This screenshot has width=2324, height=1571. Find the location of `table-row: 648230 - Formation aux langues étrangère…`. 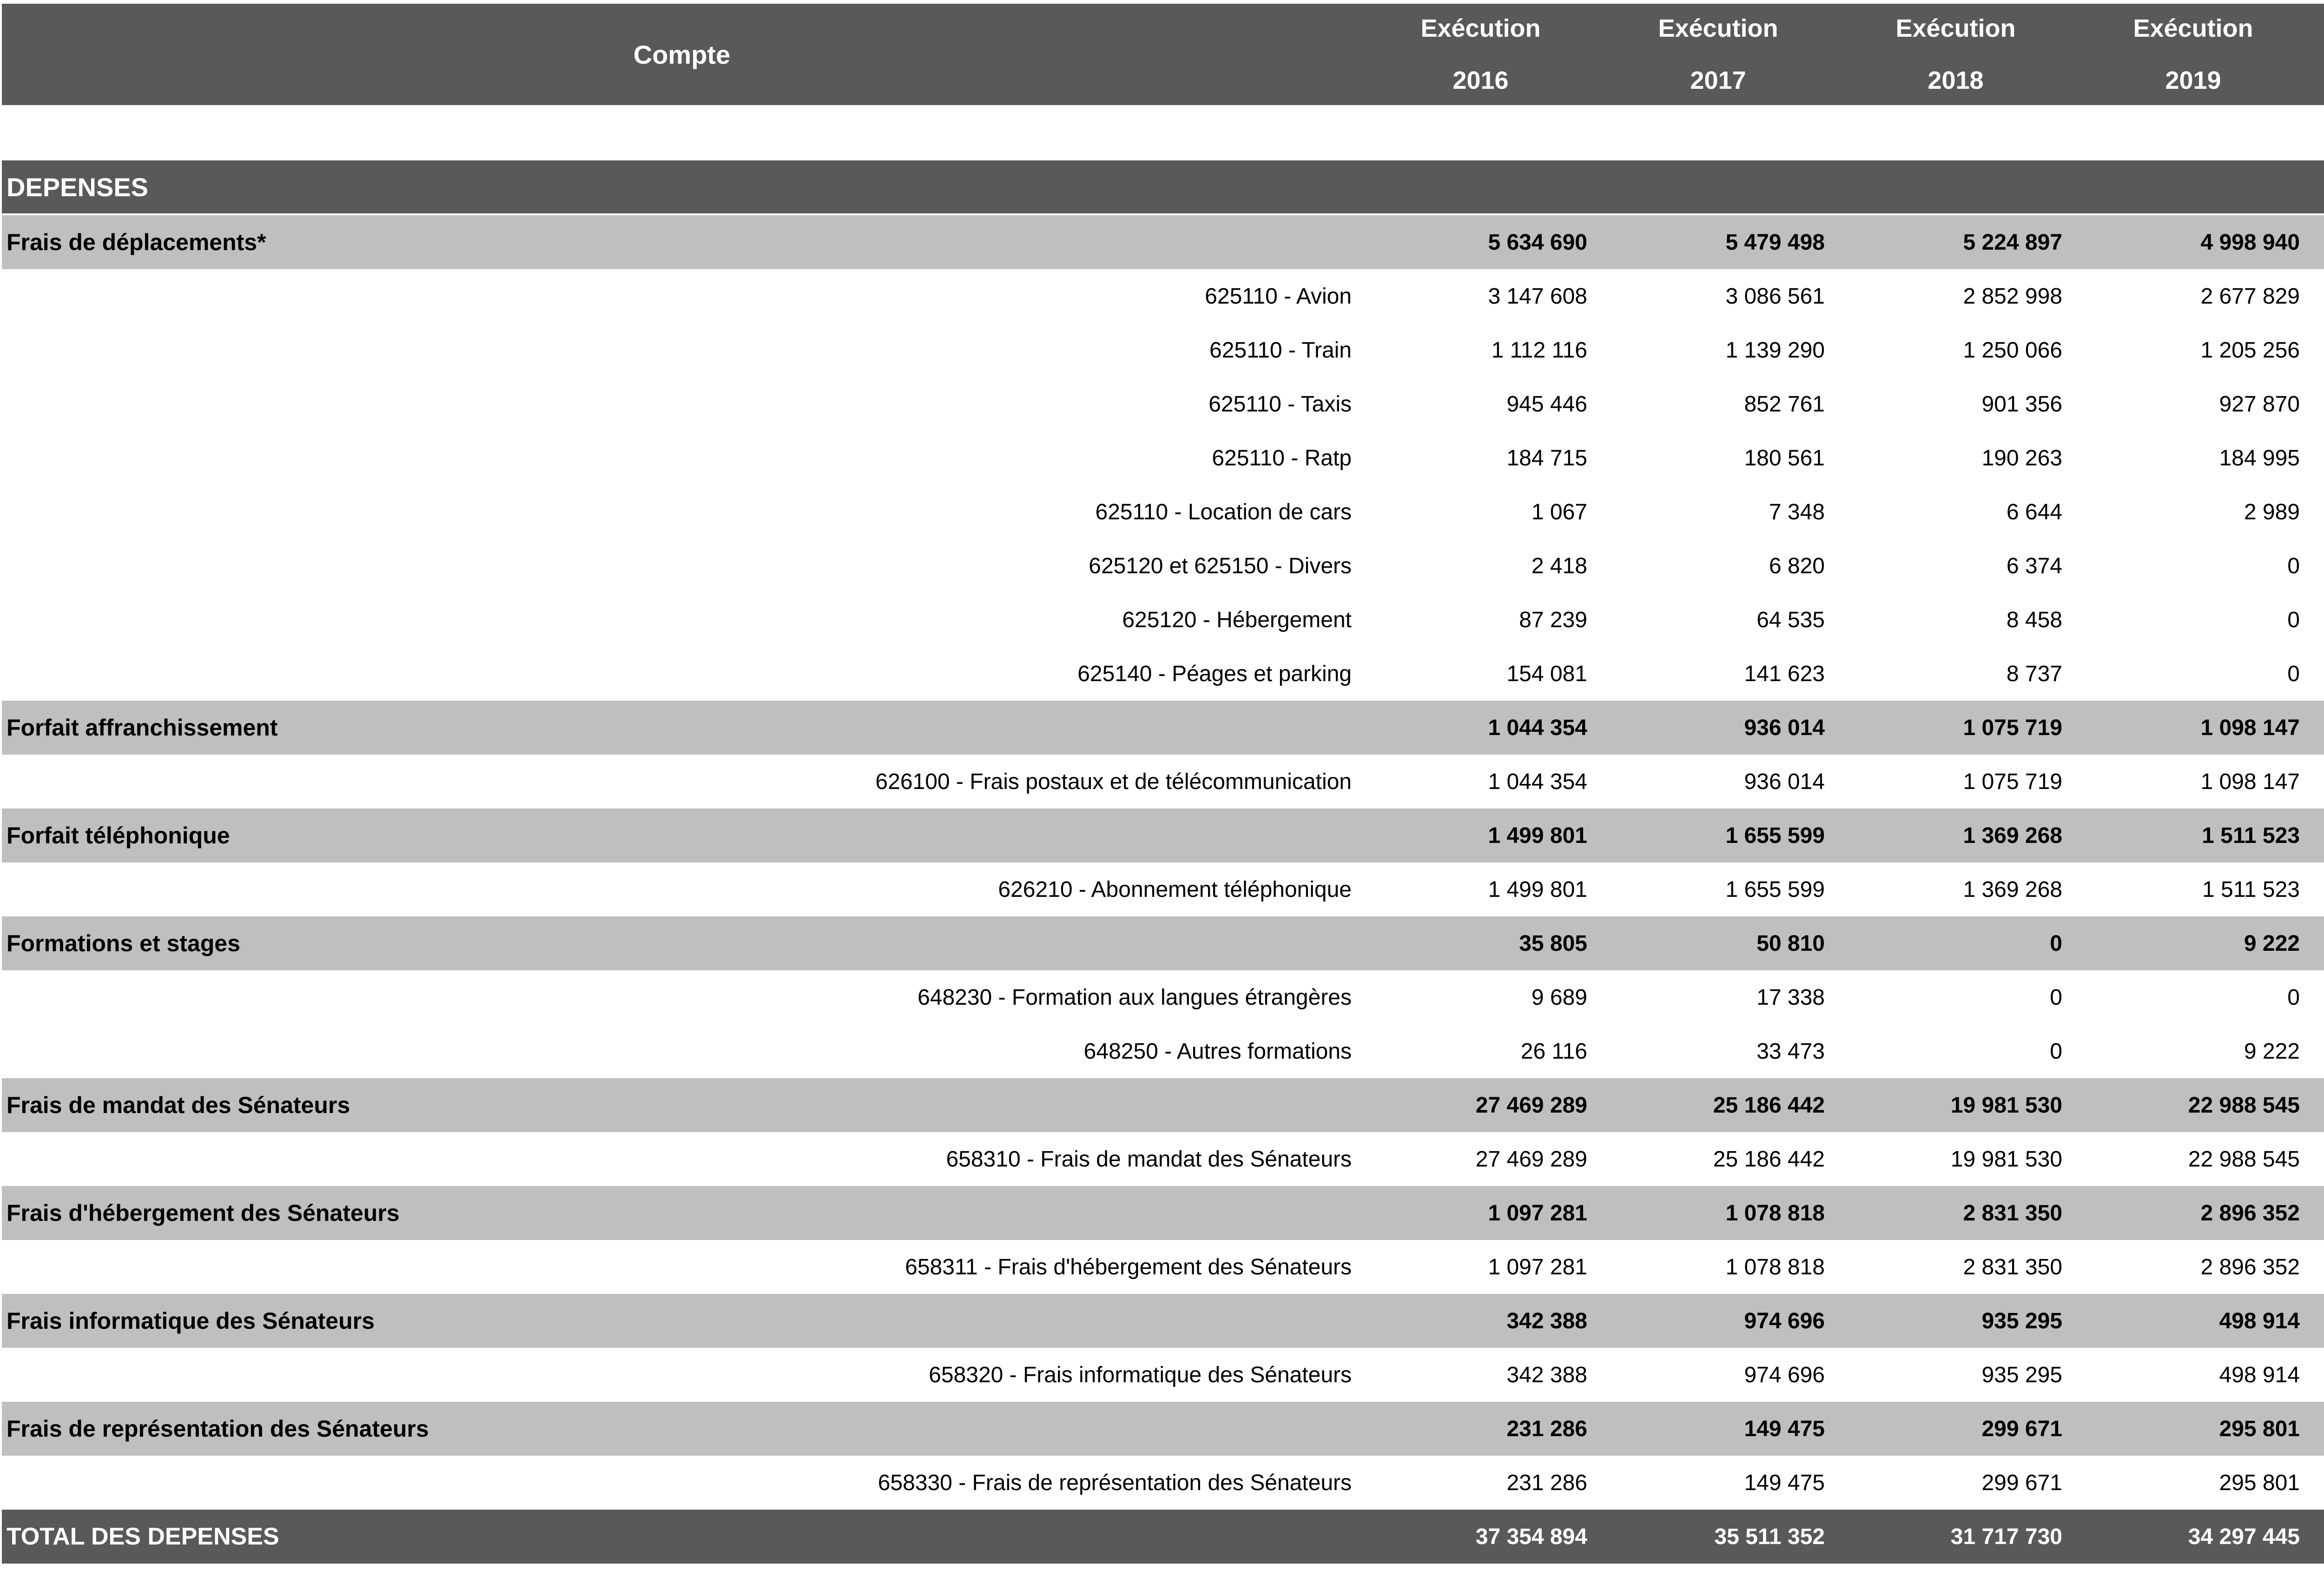

table-row: 648230 - Formation aux langues étrangère… is located at coordinates (1163, 997).